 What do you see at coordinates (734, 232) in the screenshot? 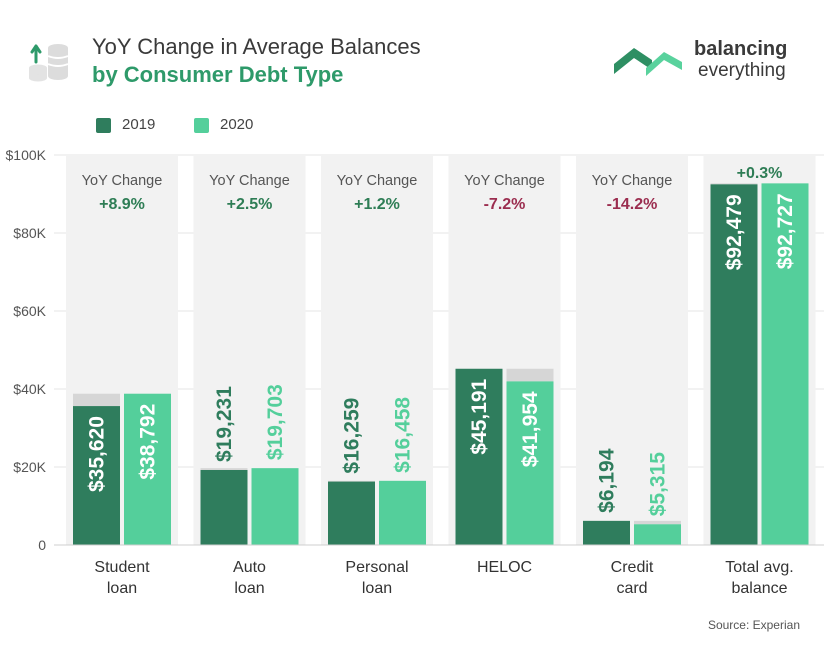
I see `value-label-2019: $92,479` at bounding box center [734, 232].